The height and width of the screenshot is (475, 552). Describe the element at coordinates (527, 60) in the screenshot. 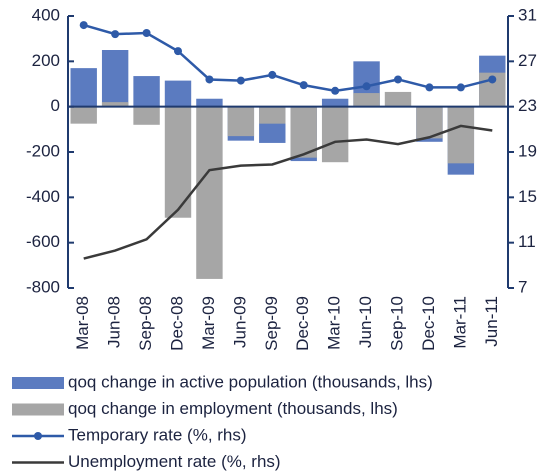

I see `y2-tick-label: 27` at that location.